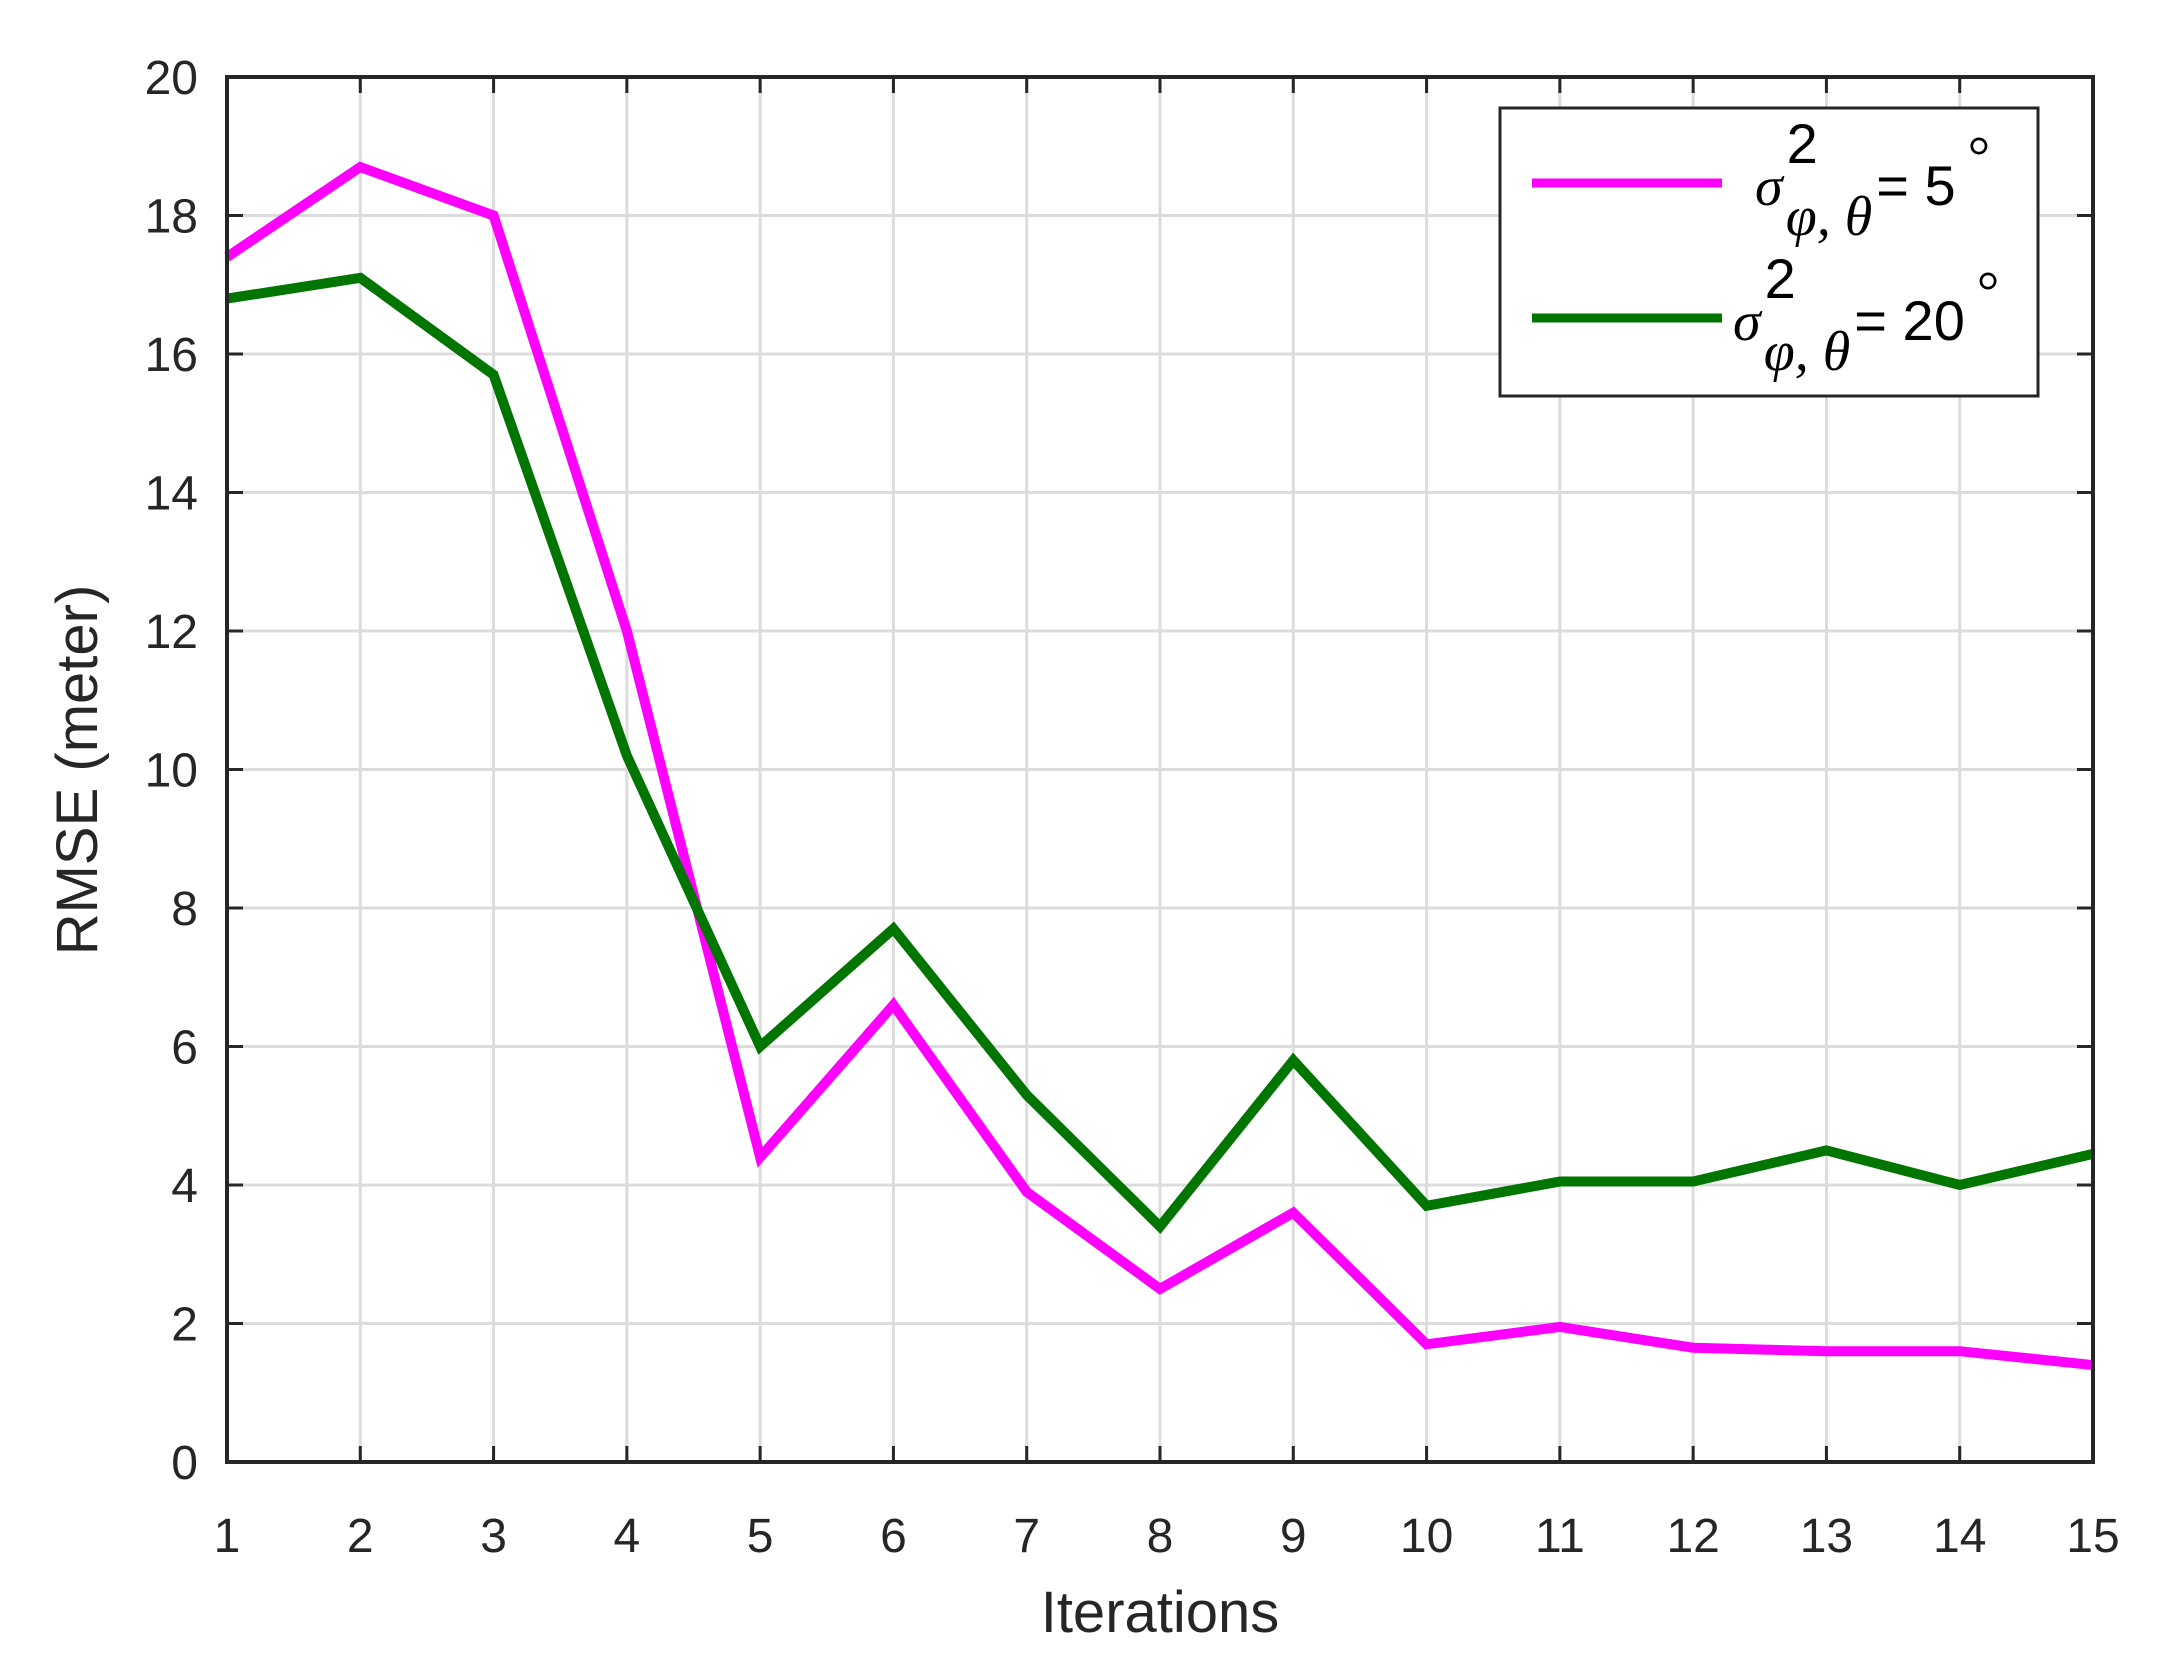  What do you see at coordinates (2092, 1536) in the screenshot?
I see `x-tick-label: 15` at bounding box center [2092, 1536].